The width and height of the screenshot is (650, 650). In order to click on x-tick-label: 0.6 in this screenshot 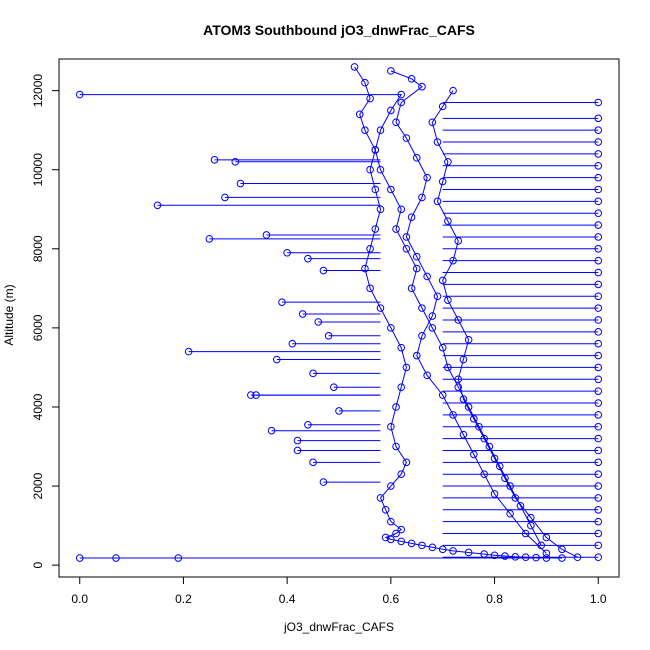, I will do `click(391, 599)`.